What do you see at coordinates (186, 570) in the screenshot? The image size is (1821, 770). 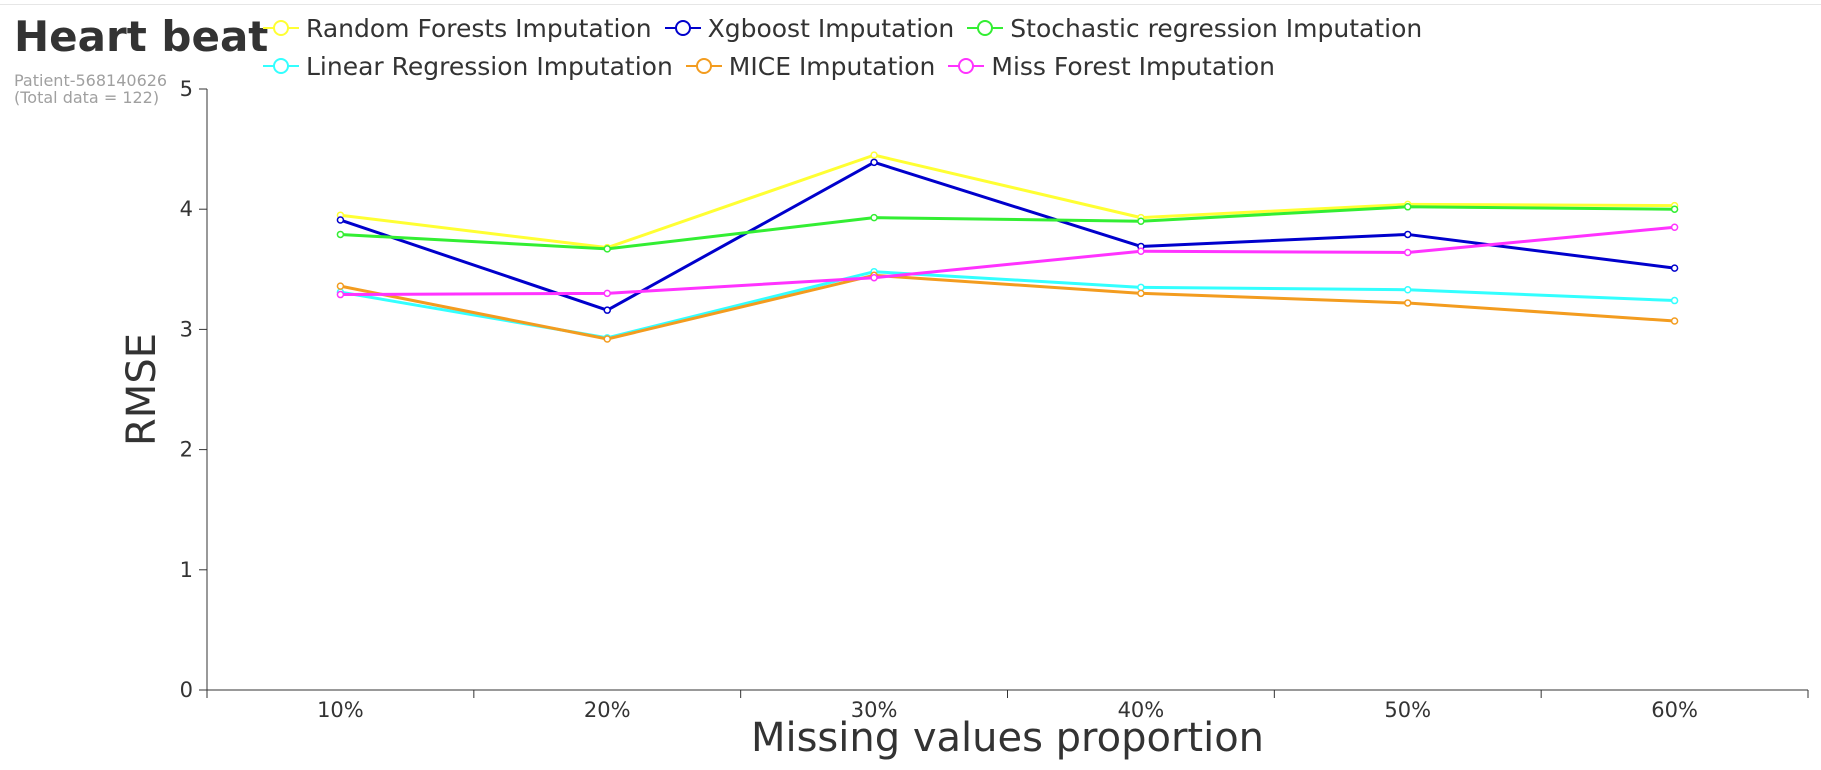 I see `y-tick-label: 1` at bounding box center [186, 570].